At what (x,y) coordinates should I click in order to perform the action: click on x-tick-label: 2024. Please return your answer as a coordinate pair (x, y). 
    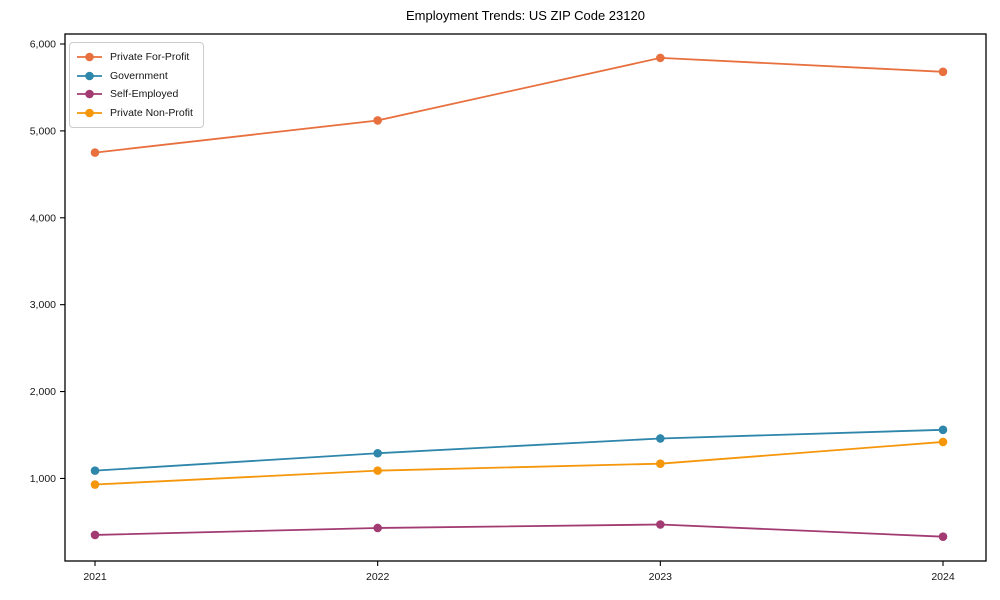
    Looking at the image, I should click on (943, 577).